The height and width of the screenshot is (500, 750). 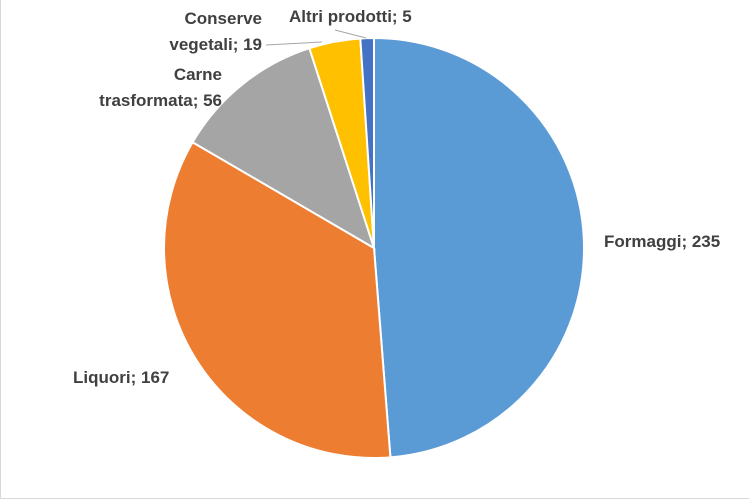 What do you see at coordinates (367, 142) in the screenshot?
I see `pie-slice-altri-prodotti` at bounding box center [367, 142].